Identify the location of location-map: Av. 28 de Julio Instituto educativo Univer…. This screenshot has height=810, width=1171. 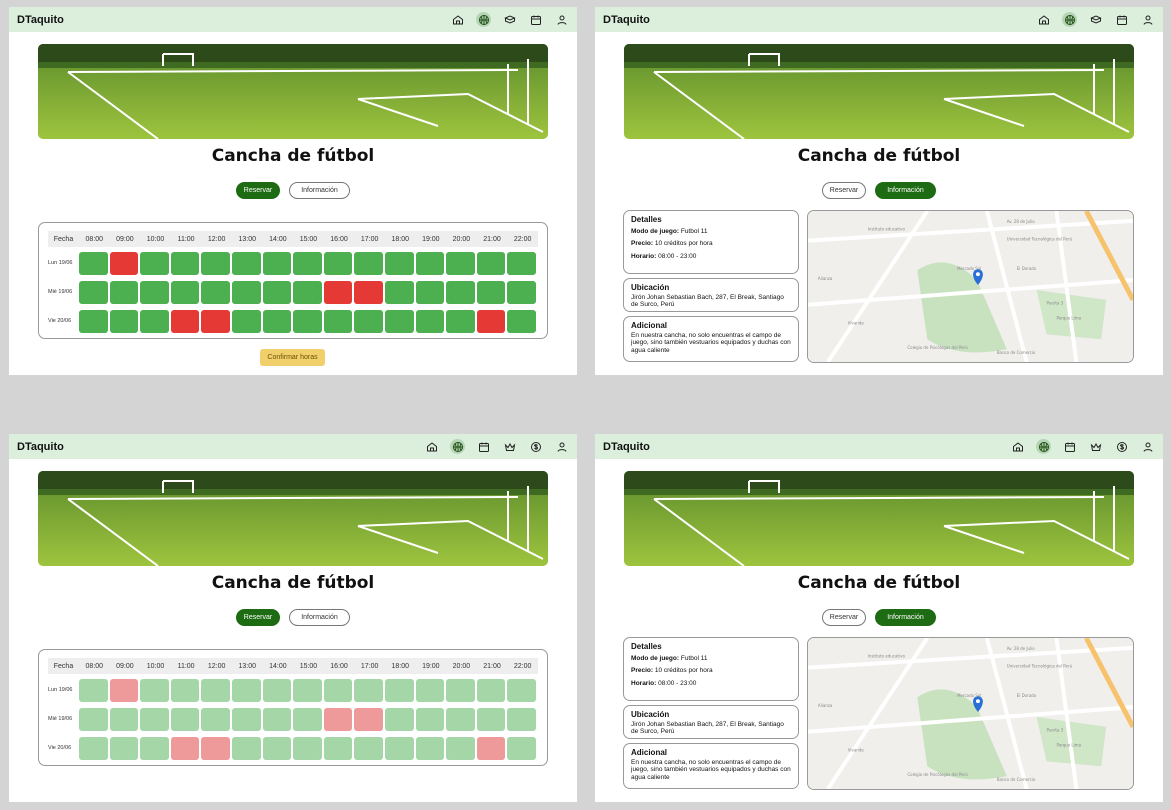
(970, 713).